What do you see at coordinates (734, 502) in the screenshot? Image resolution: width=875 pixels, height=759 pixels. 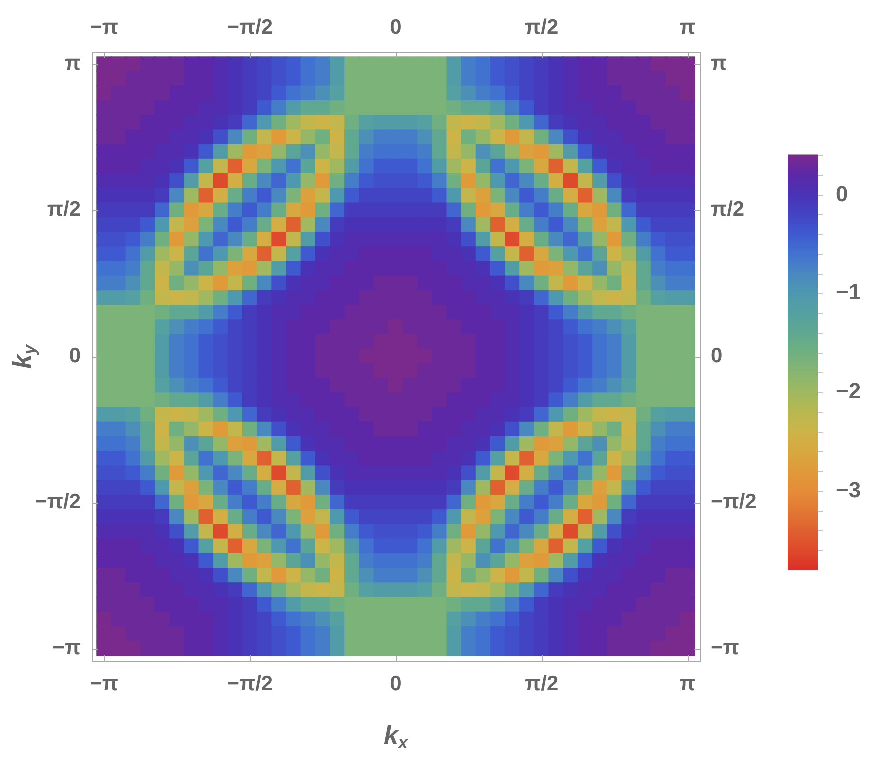 I see `y-tick-label: −π/2` at bounding box center [734, 502].